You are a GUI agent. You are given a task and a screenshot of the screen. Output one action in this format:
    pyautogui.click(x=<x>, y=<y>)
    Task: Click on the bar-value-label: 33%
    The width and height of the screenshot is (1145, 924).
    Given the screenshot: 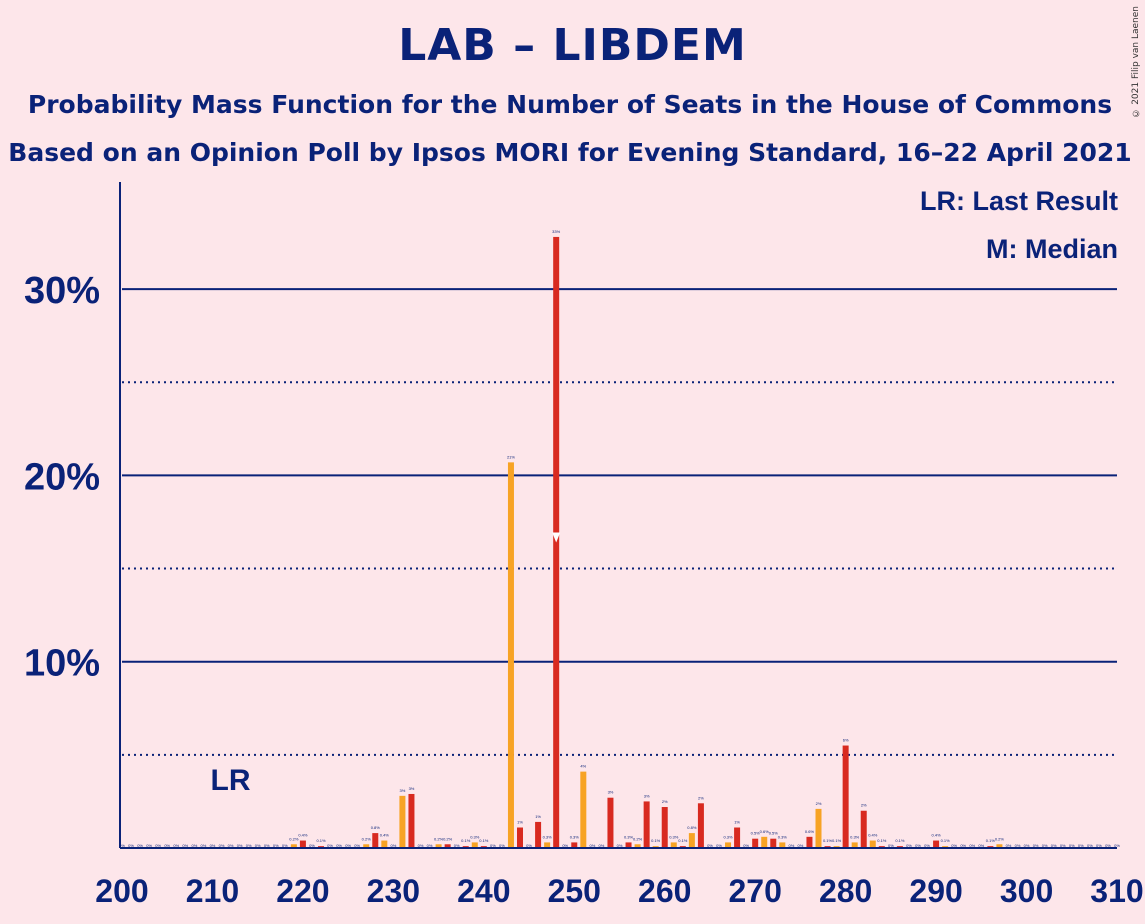 What is the action you would take?
    pyautogui.click(x=556, y=231)
    